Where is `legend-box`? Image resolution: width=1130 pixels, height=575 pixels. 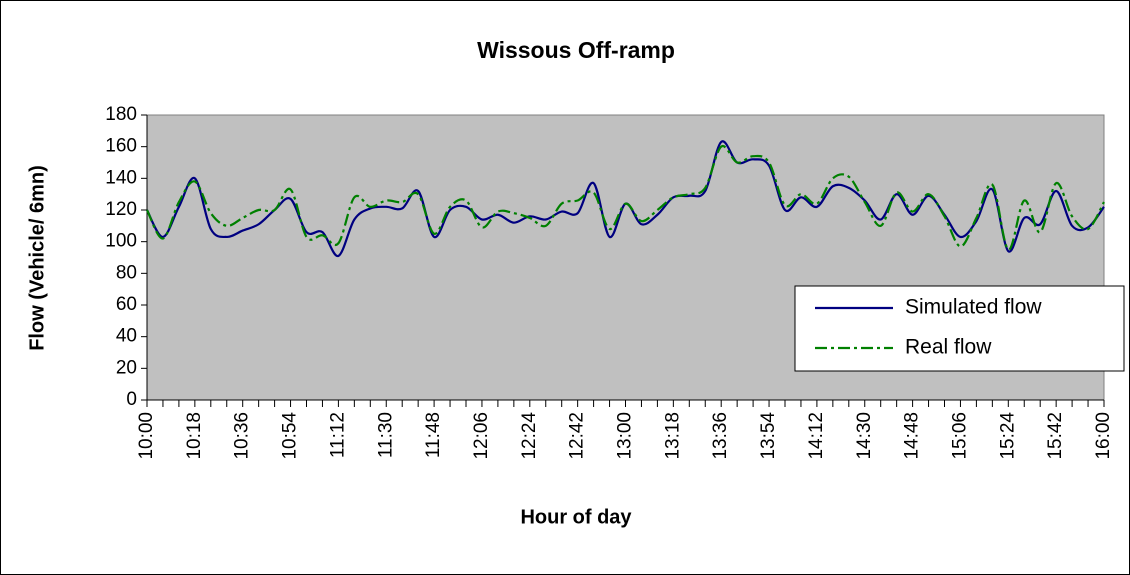 legend-box is located at coordinates (959, 328).